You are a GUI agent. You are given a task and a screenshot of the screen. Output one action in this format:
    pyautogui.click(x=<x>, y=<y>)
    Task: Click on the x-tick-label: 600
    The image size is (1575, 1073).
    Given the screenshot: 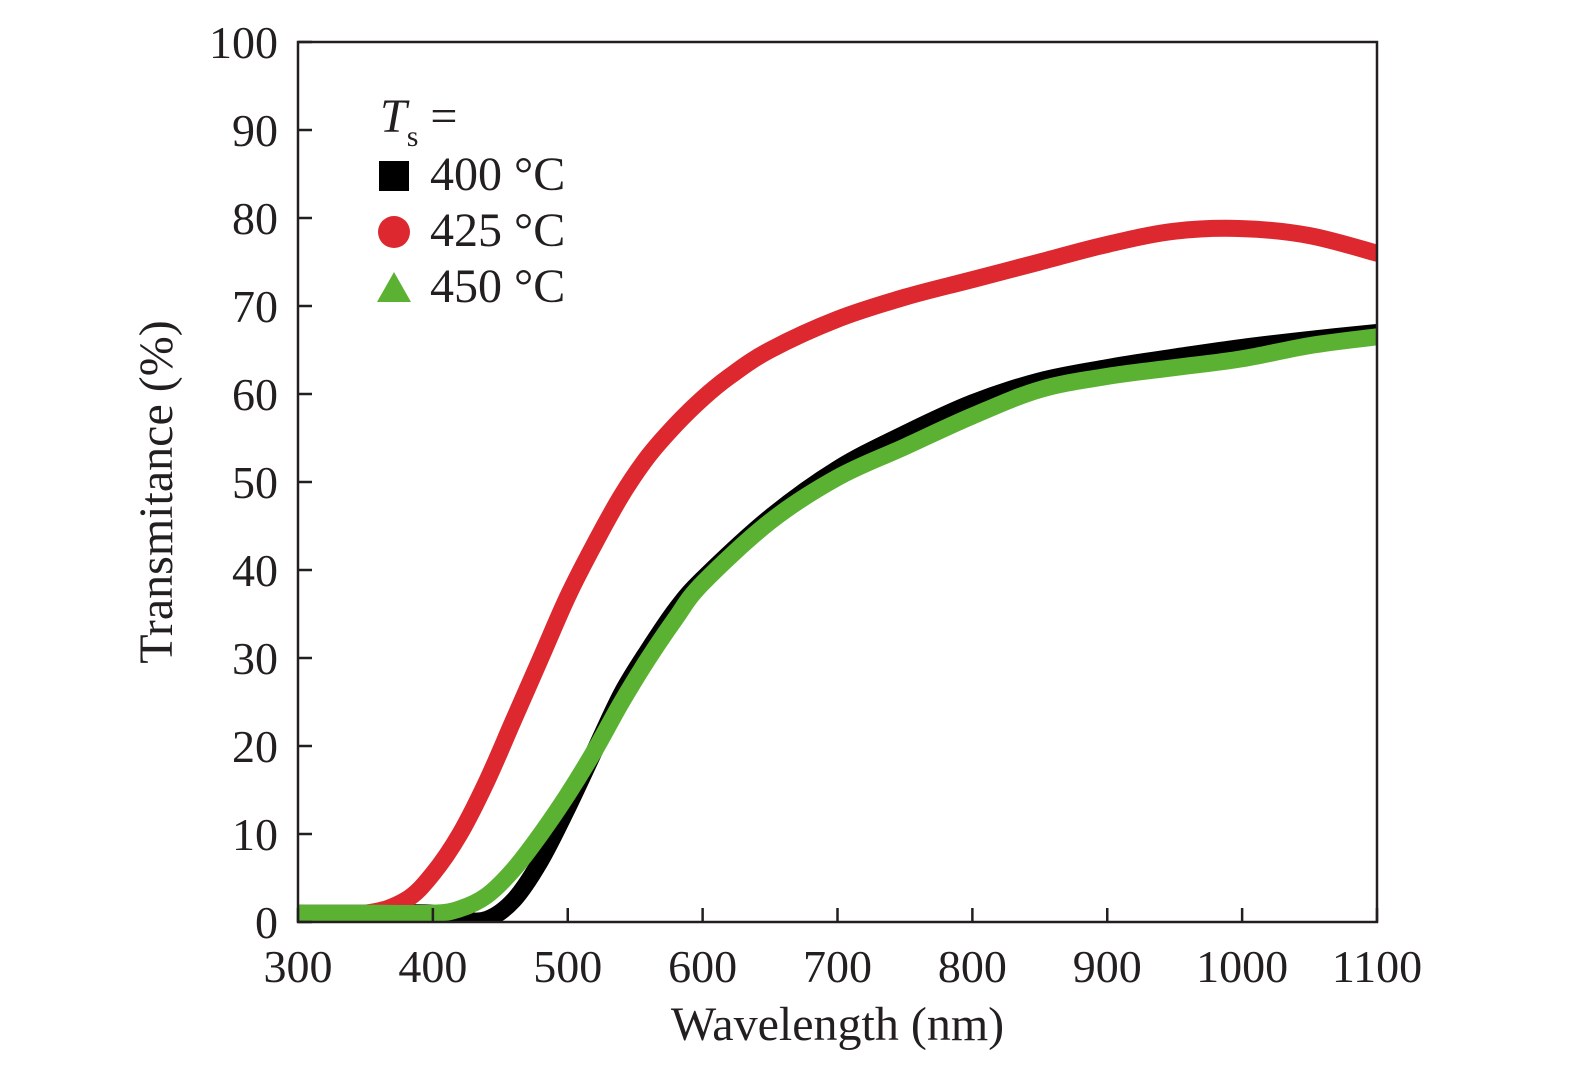 What is the action you would take?
    pyautogui.click(x=702, y=966)
    